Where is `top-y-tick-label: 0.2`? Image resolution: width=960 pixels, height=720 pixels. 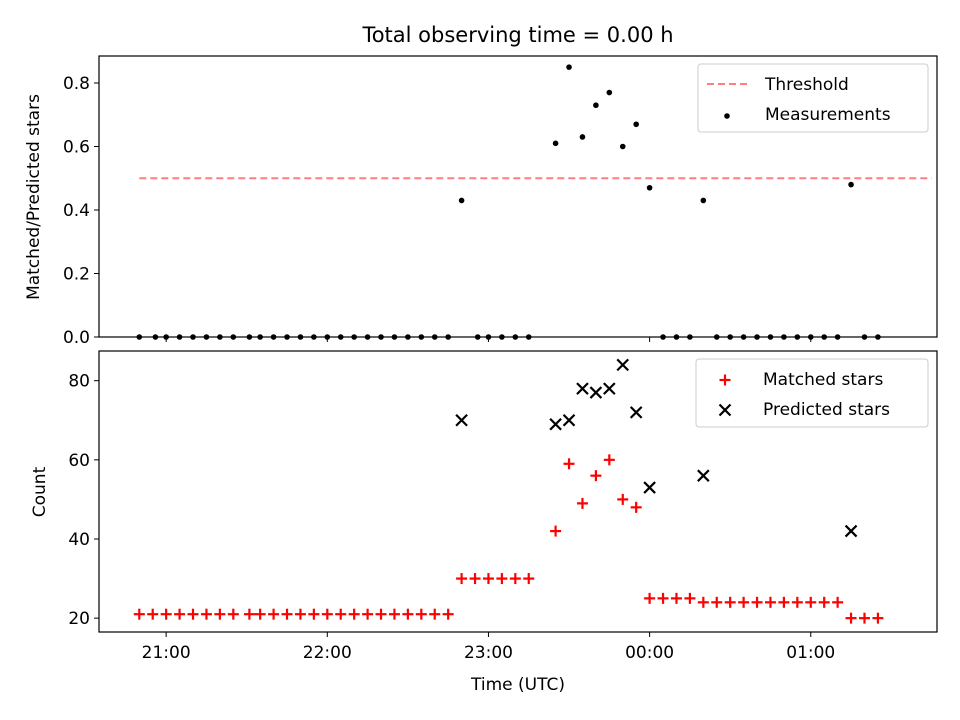 top-y-tick-label: 0.2 is located at coordinates (76, 274).